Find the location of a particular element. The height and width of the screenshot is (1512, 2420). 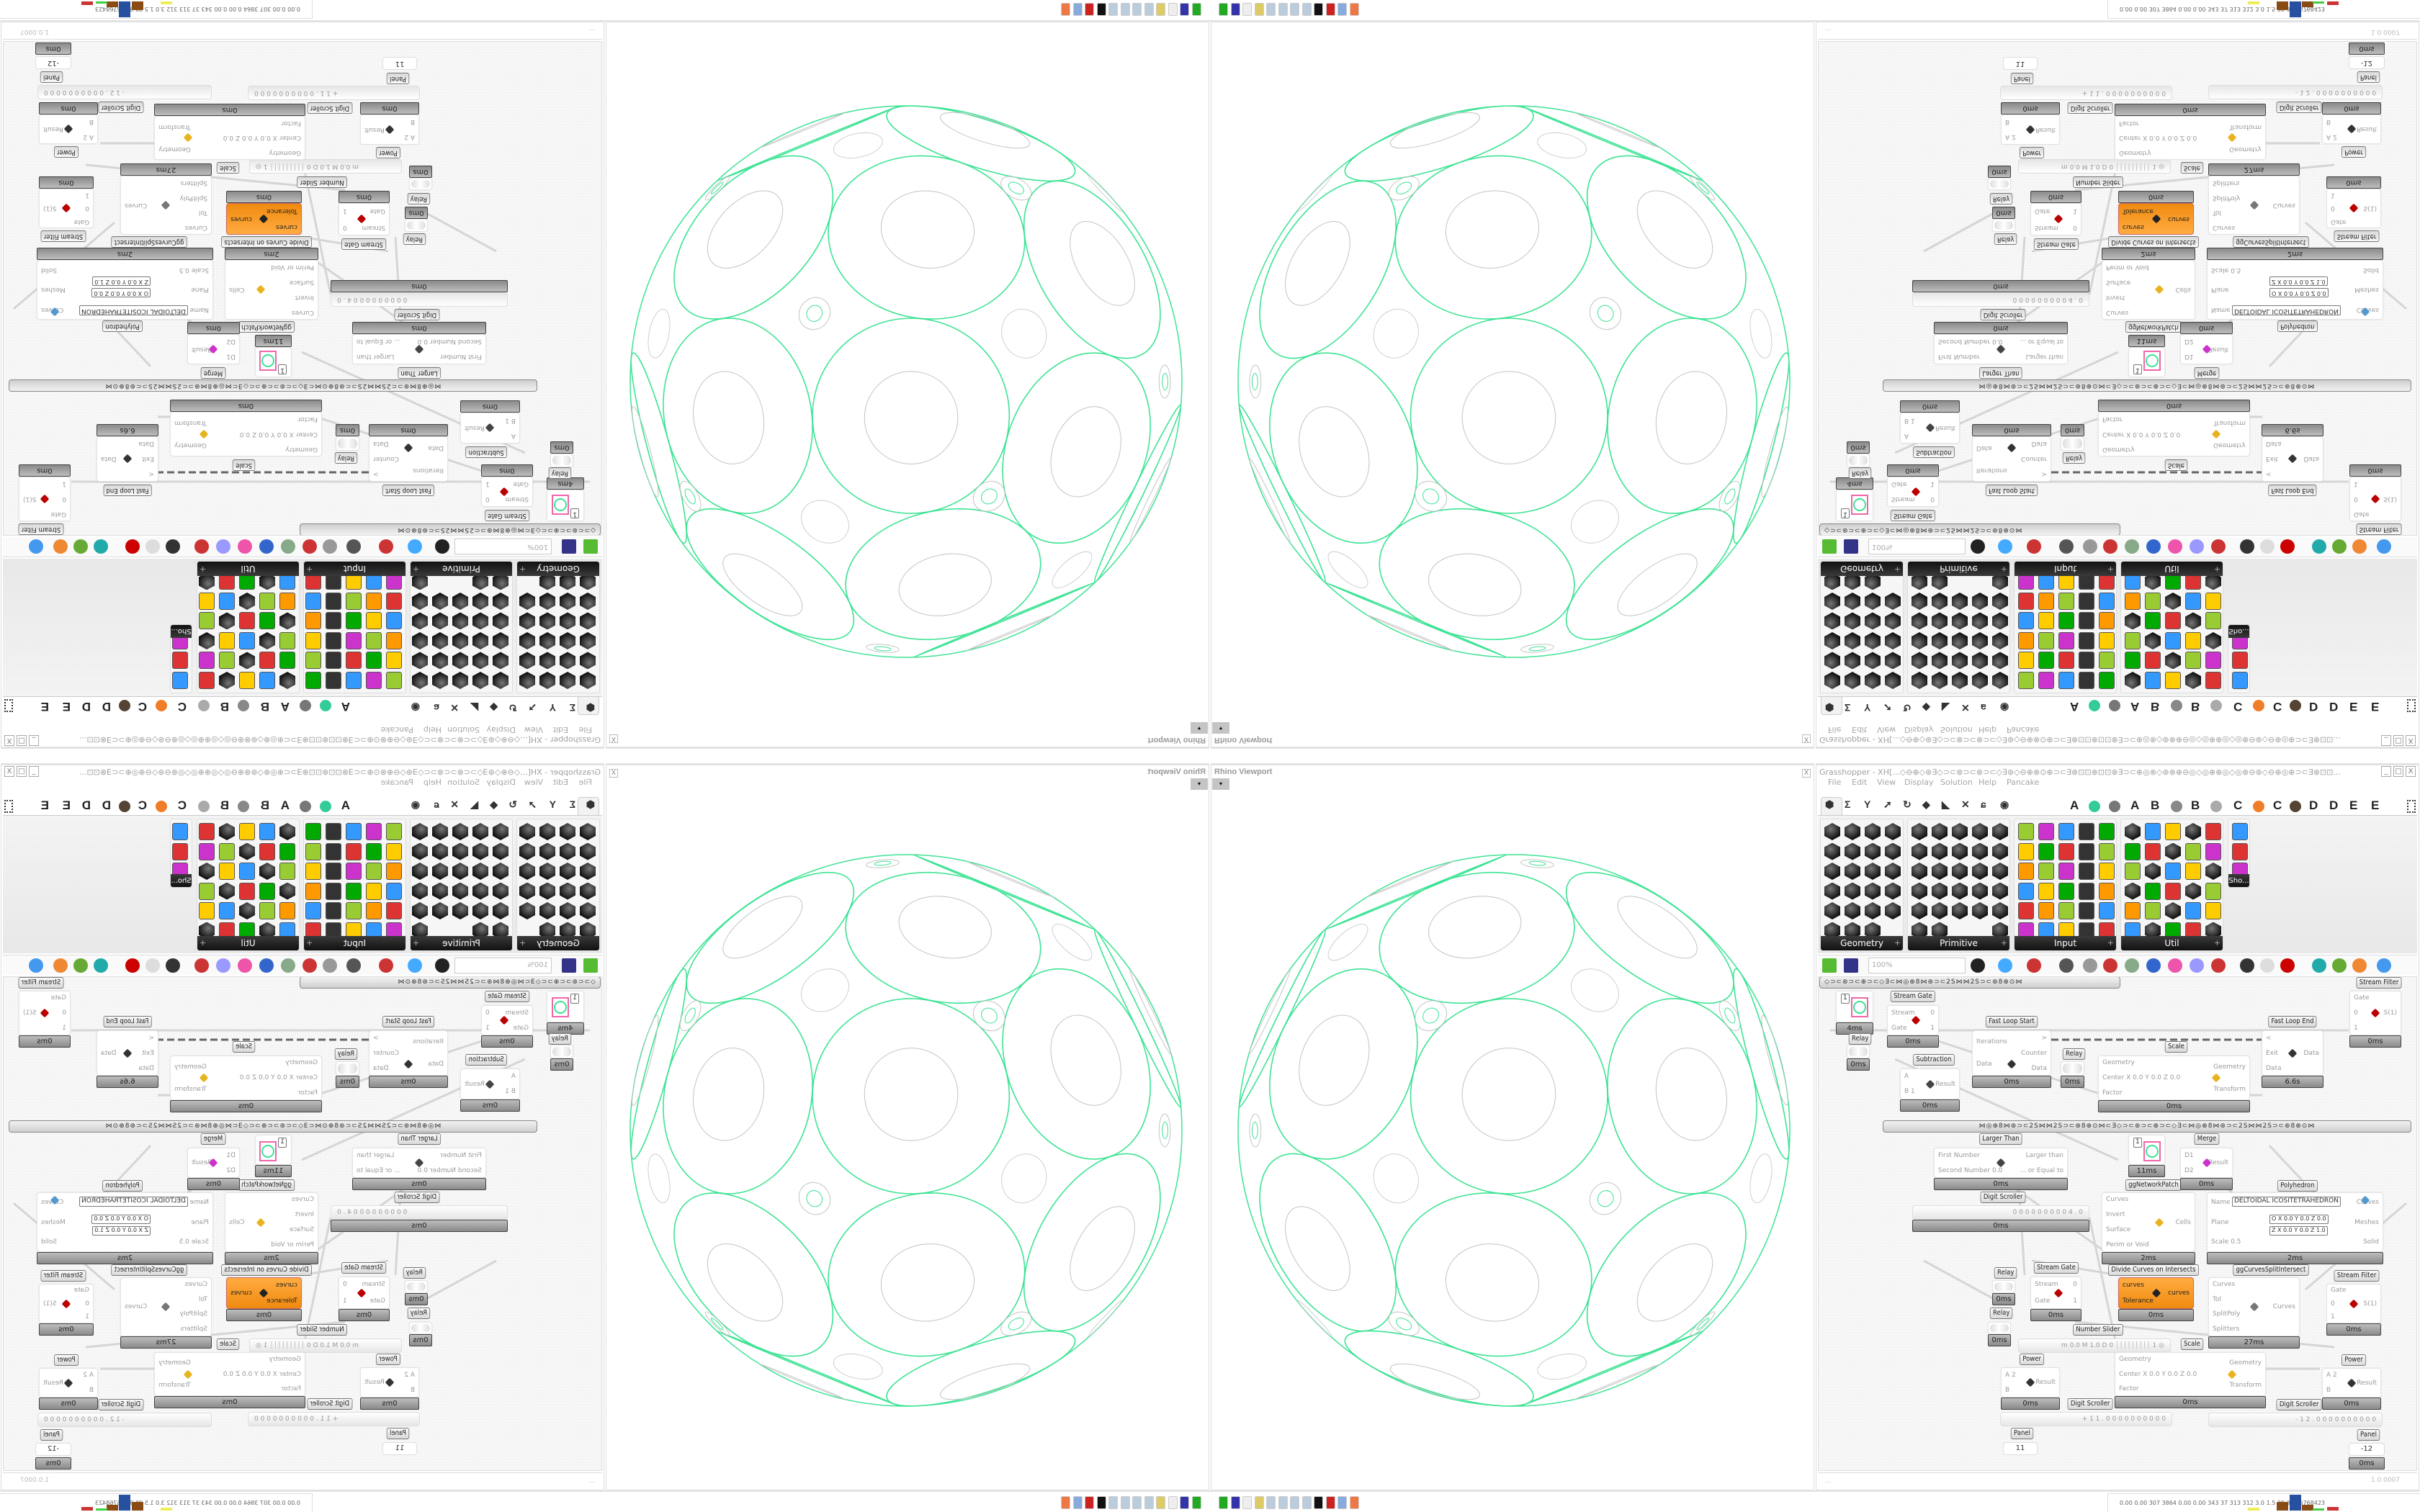

component-body: Curves Invert Surface Perim or Void Cells is located at coordinates (271, 290).